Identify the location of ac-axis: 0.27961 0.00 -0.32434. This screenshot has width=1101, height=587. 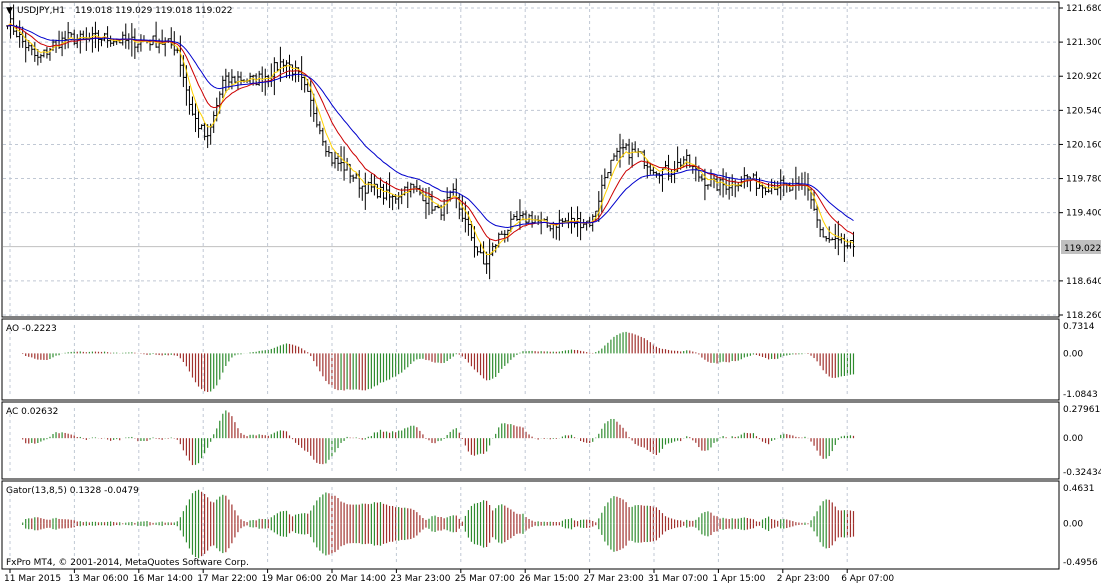
(1082, 441).